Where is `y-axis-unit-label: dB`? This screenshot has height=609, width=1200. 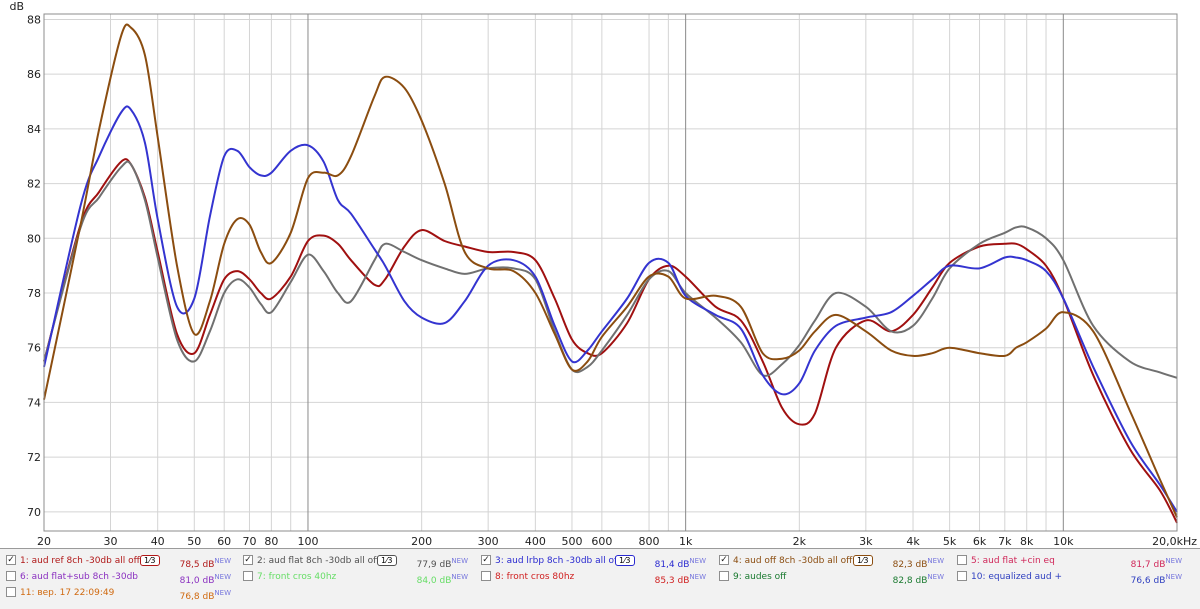
y-axis-unit-label: dB is located at coordinates (16, 6).